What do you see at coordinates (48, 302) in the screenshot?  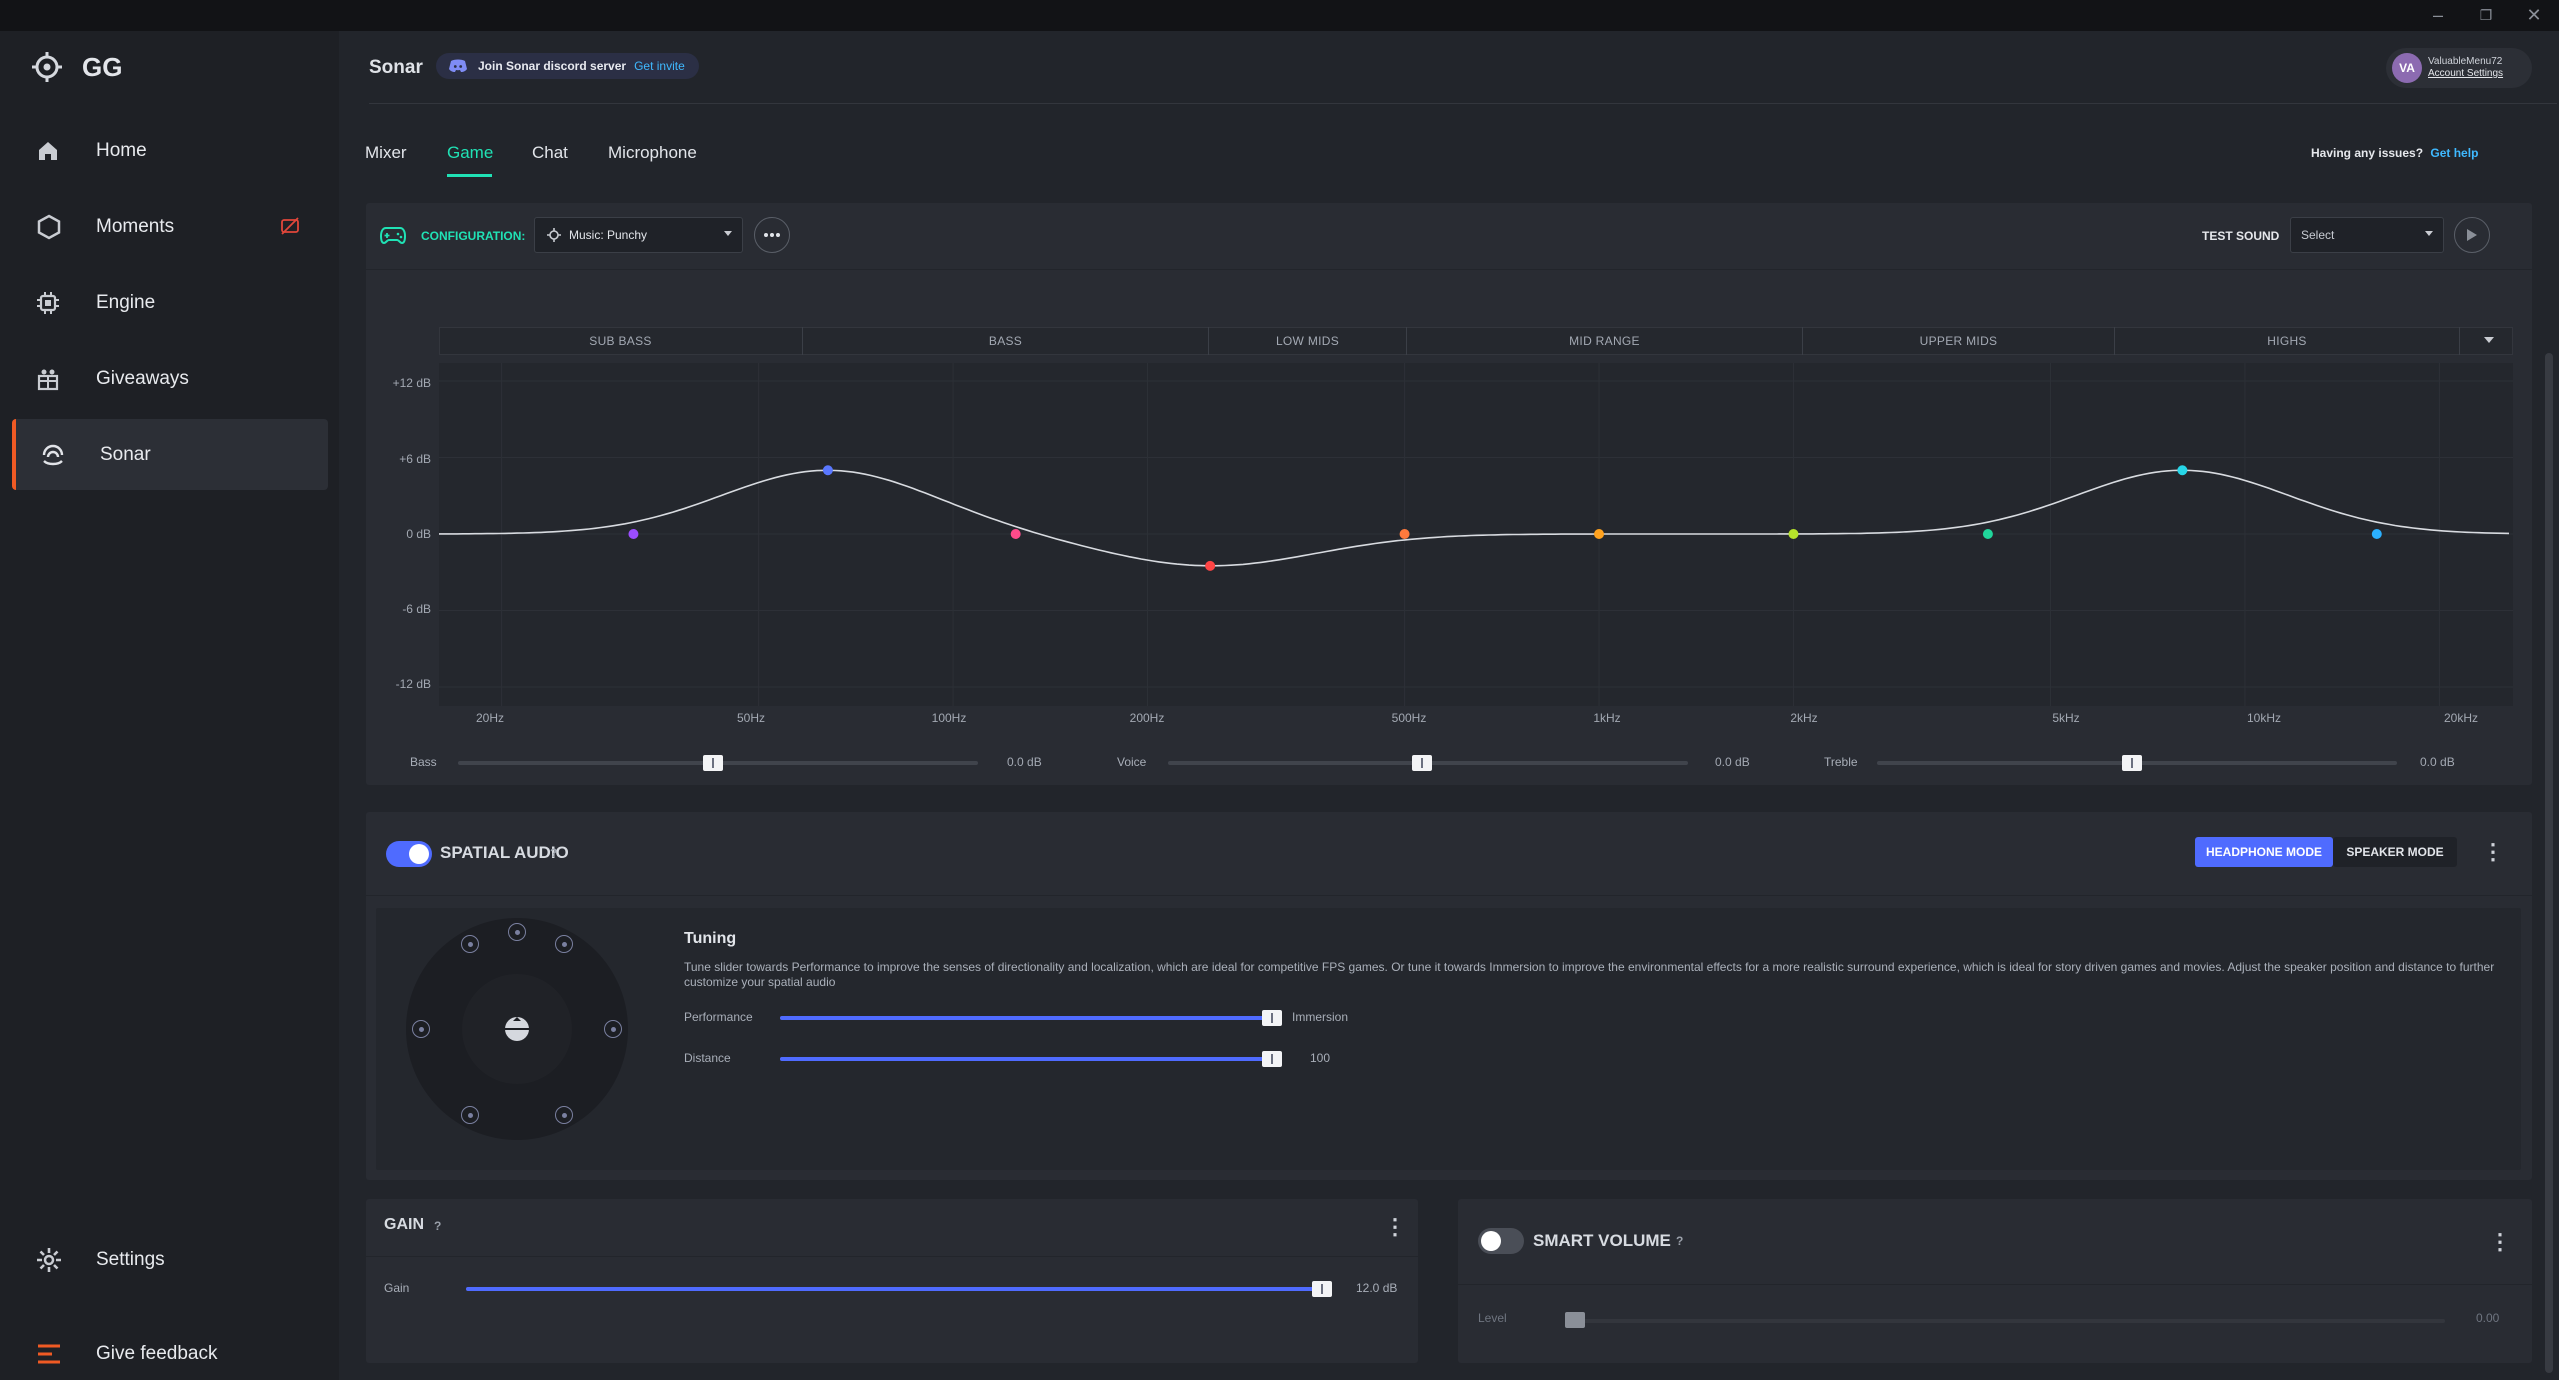 I see `engine-icon` at bounding box center [48, 302].